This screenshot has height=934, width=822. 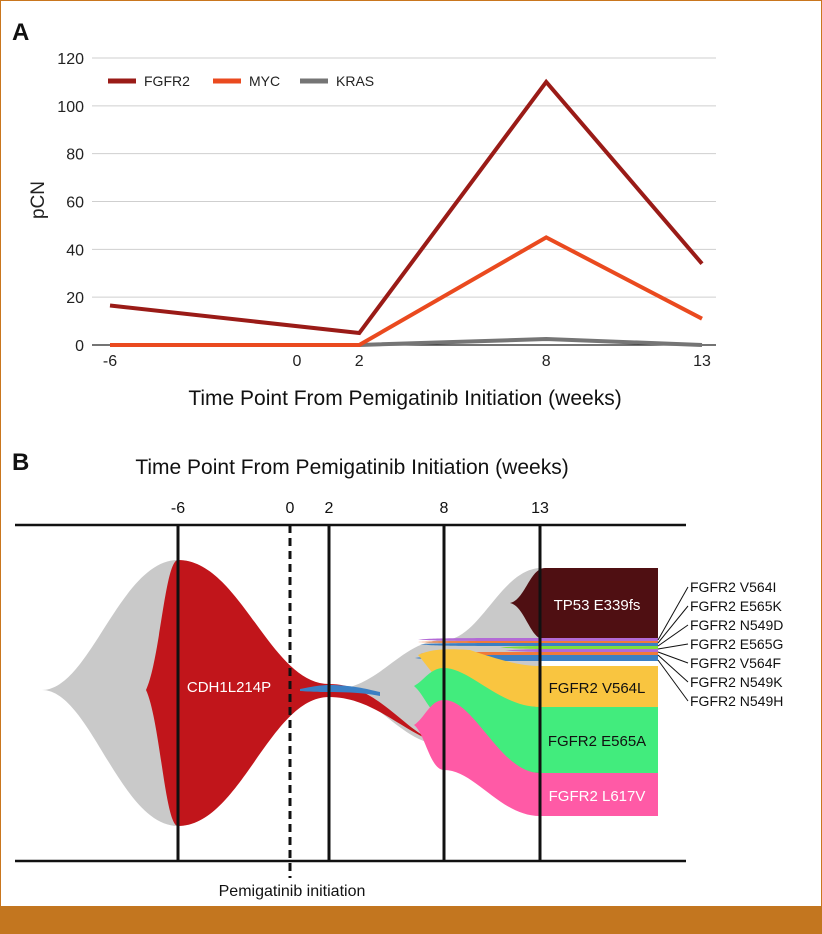 What do you see at coordinates (290, 508) in the screenshot?
I see `timepoint-label: 0` at bounding box center [290, 508].